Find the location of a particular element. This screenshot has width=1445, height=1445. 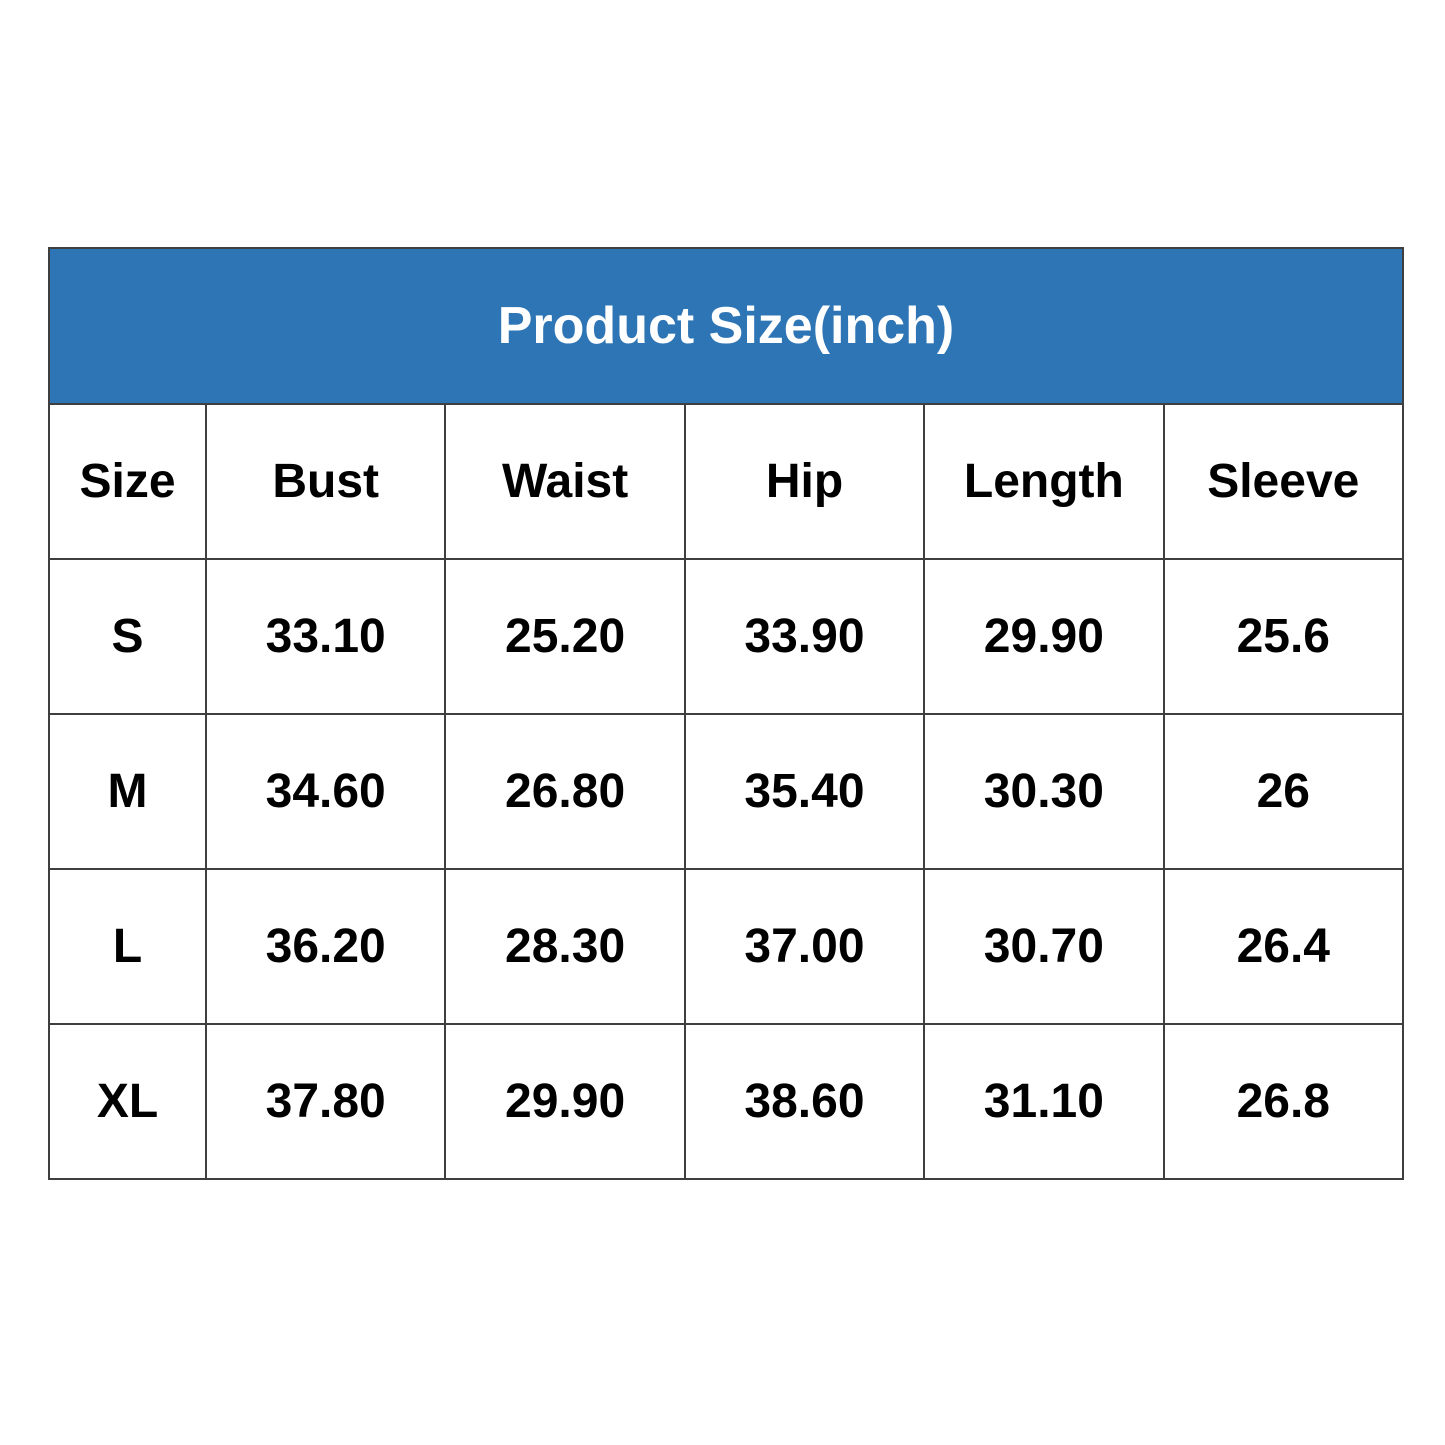

table-row-s: S 33.10 25.20 33.90 29.90 25.6 is located at coordinates (726, 636).